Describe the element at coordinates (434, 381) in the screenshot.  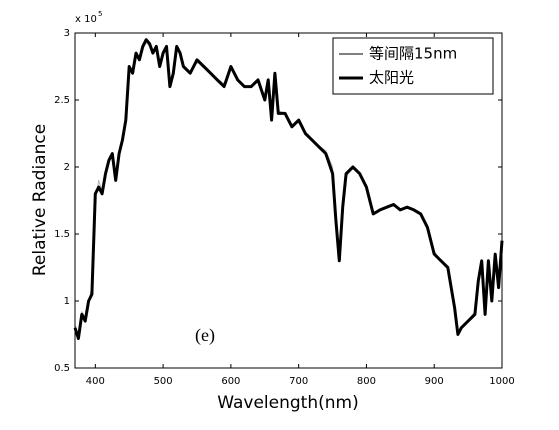
I see `x-tick-label: 900` at that location.